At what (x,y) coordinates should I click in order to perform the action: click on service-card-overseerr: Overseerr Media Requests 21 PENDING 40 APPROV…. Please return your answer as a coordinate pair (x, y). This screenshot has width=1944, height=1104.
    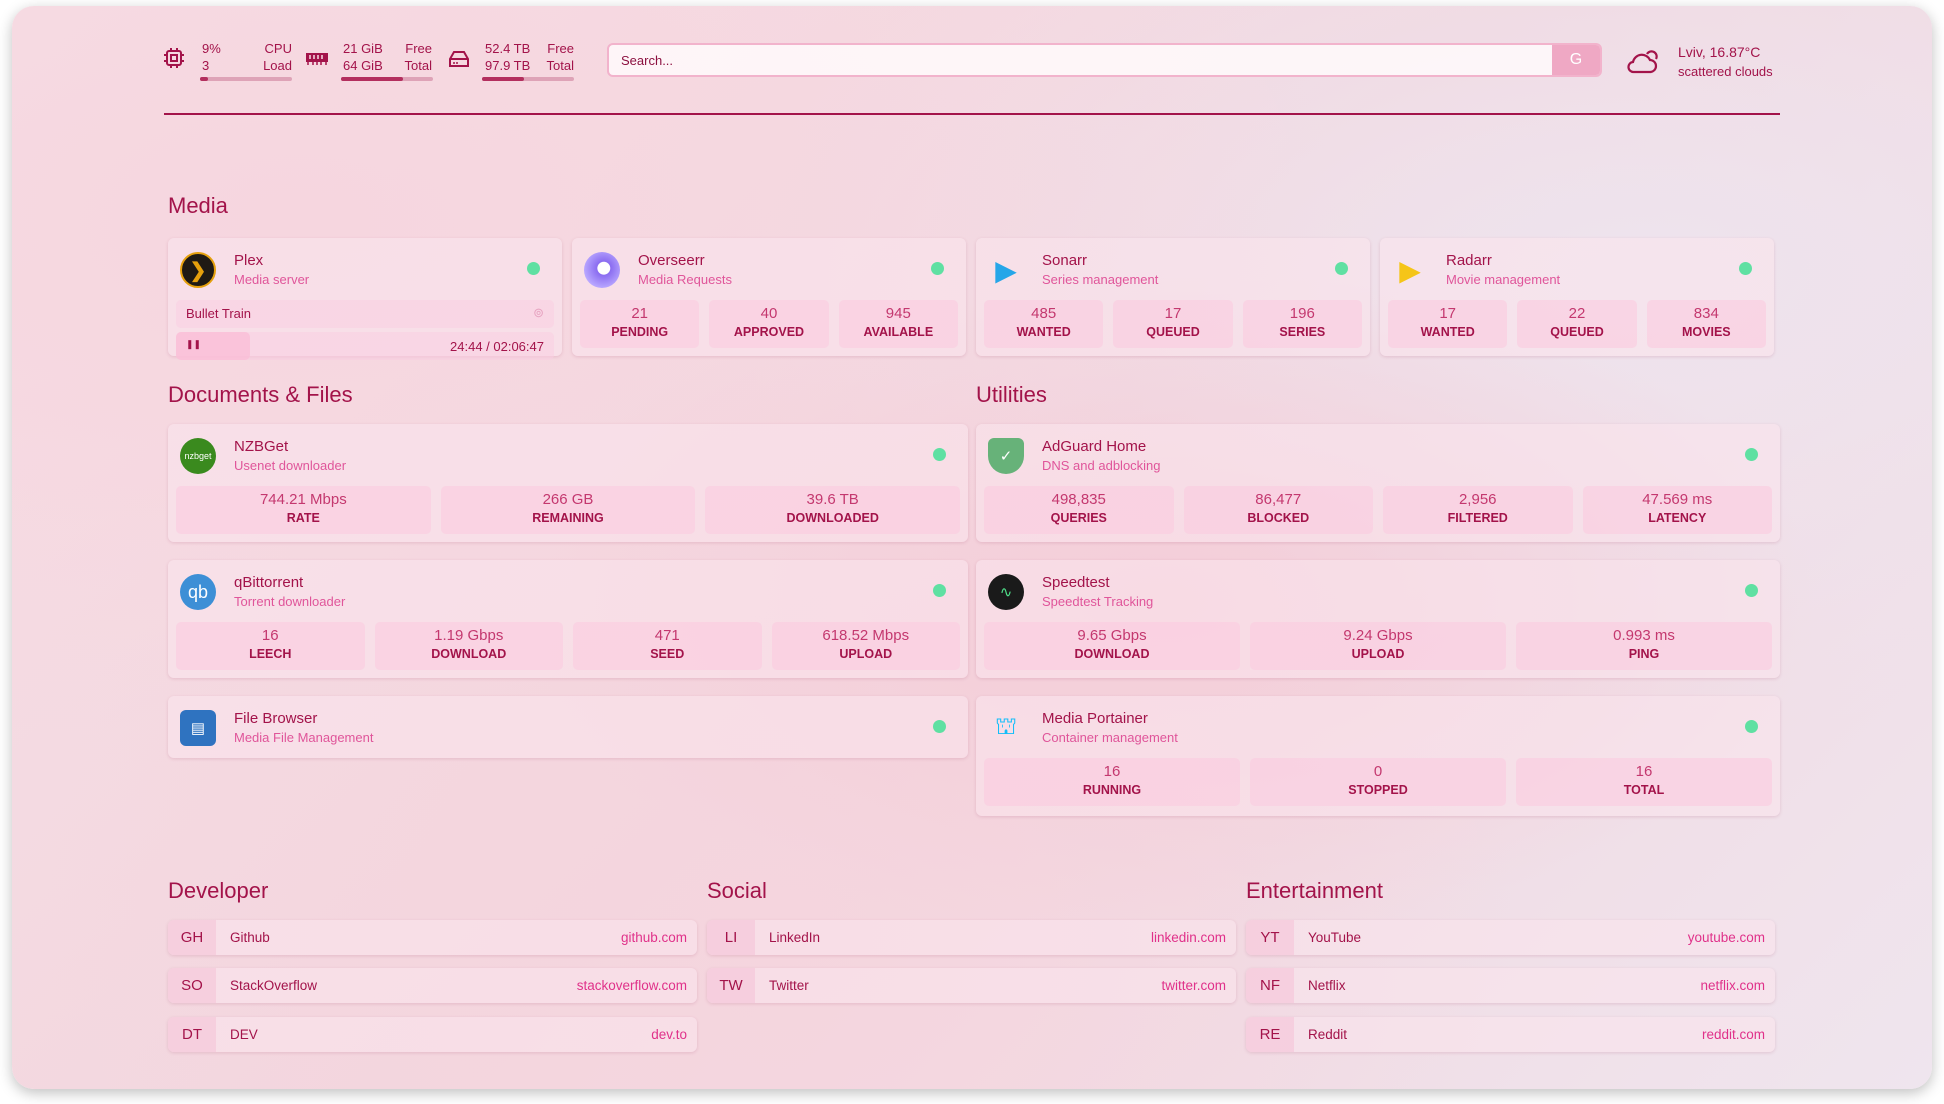
    Looking at the image, I should click on (769, 297).